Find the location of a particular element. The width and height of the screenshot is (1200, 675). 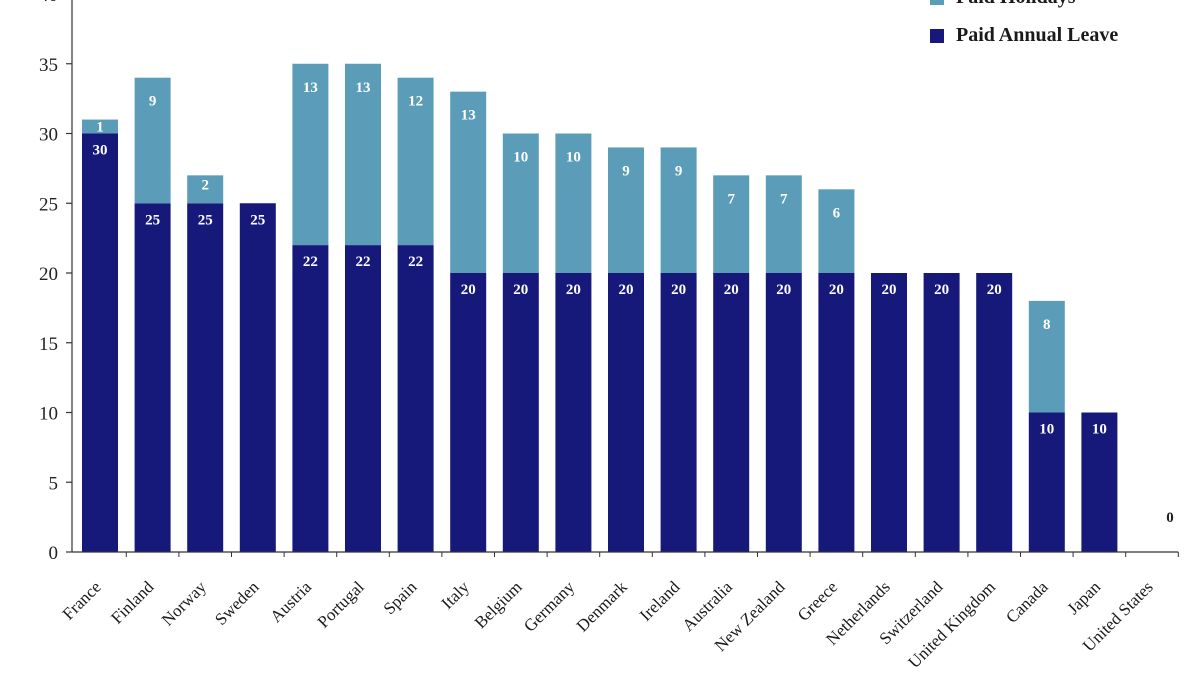

x-category-label: Portugal is located at coordinates (341, 604).